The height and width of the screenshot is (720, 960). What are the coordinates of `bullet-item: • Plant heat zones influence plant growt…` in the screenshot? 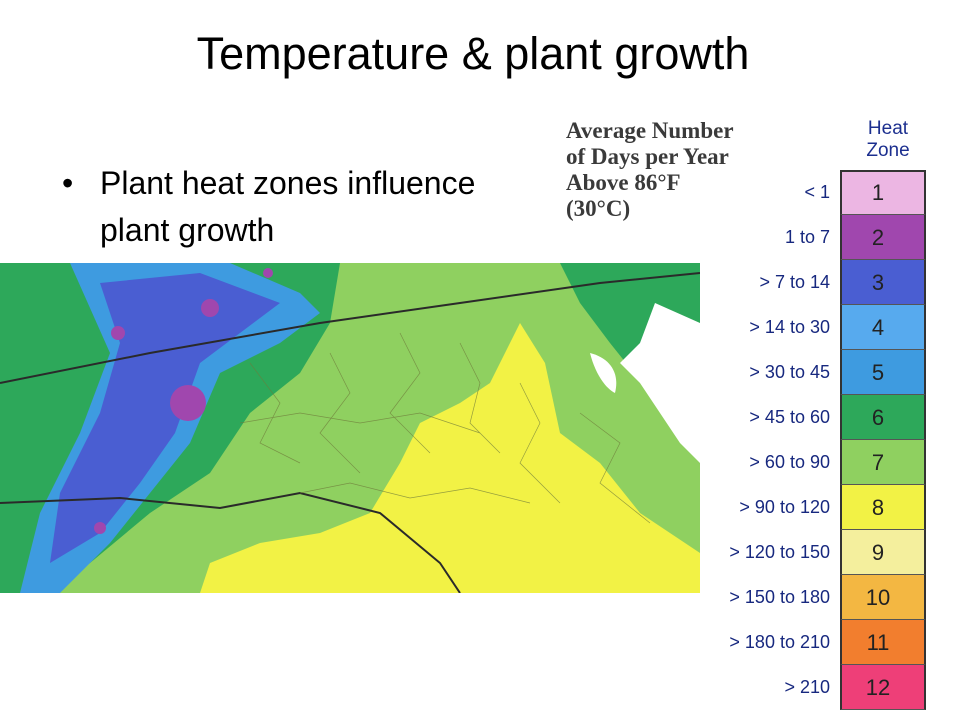 It's located at (297, 207).